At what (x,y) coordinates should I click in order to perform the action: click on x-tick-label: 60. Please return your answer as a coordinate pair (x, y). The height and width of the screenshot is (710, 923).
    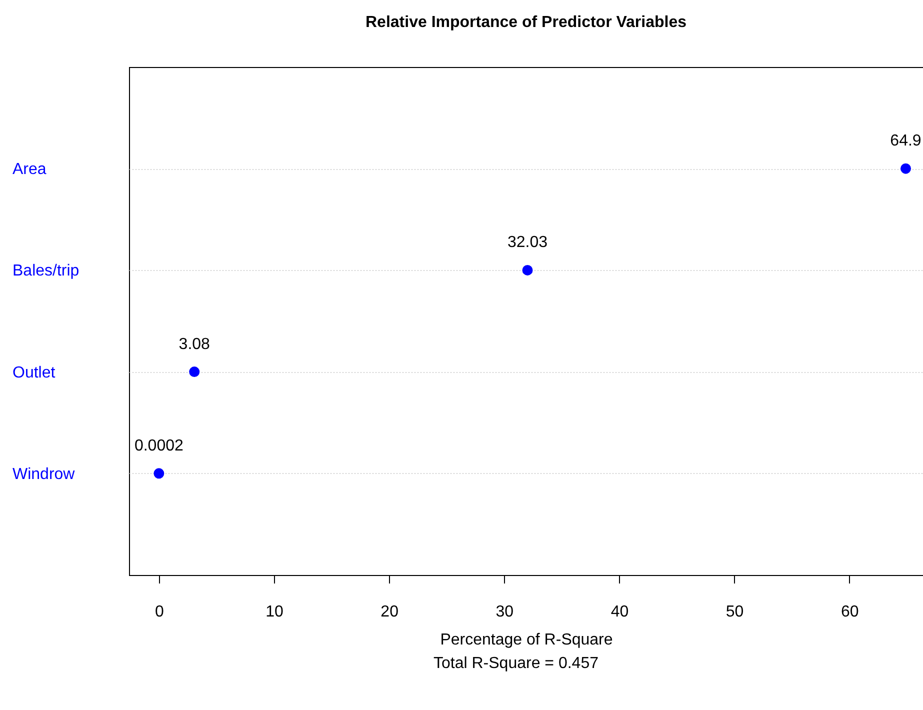
    Looking at the image, I should click on (849, 612).